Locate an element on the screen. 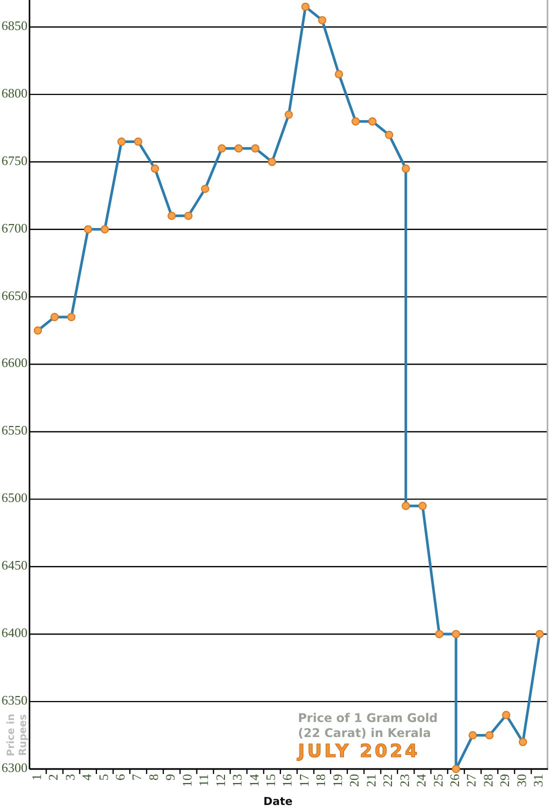  x-tick-label: 19 is located at coordinates (337, 780).